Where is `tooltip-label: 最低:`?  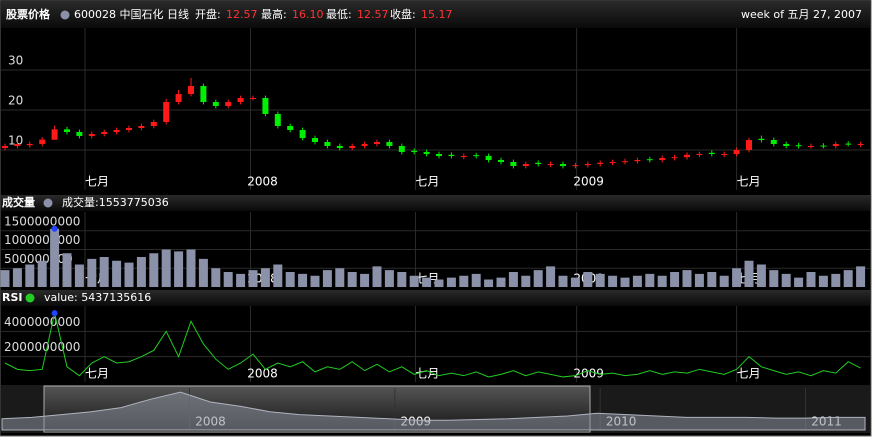 tooltip-label: 最低: is located at coordinates (339, 14).